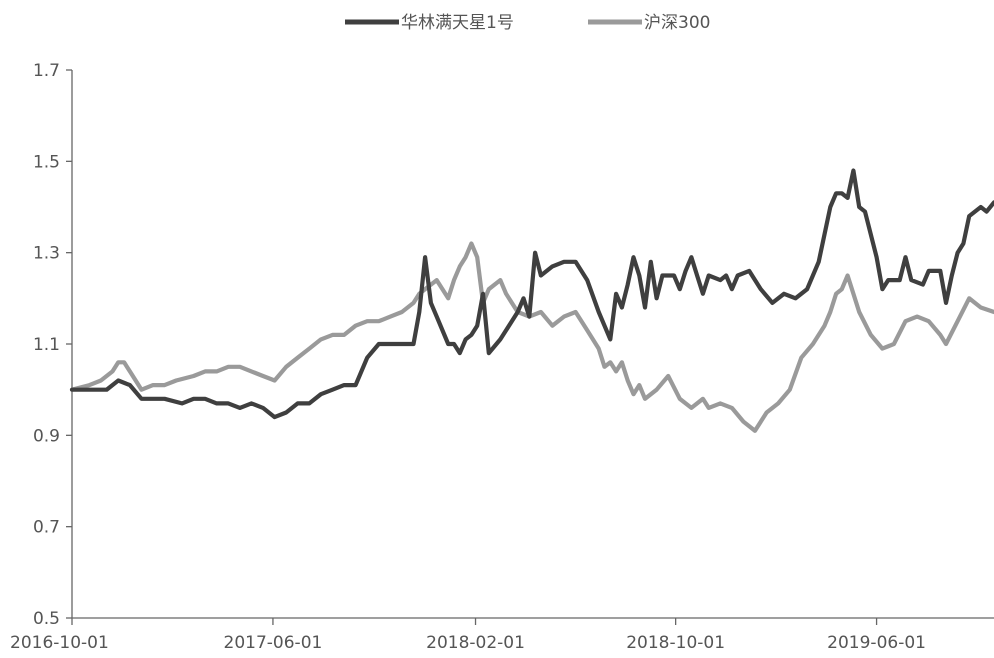  I want to click on x-tick-label: 2019-06-01, so click(876, 643).